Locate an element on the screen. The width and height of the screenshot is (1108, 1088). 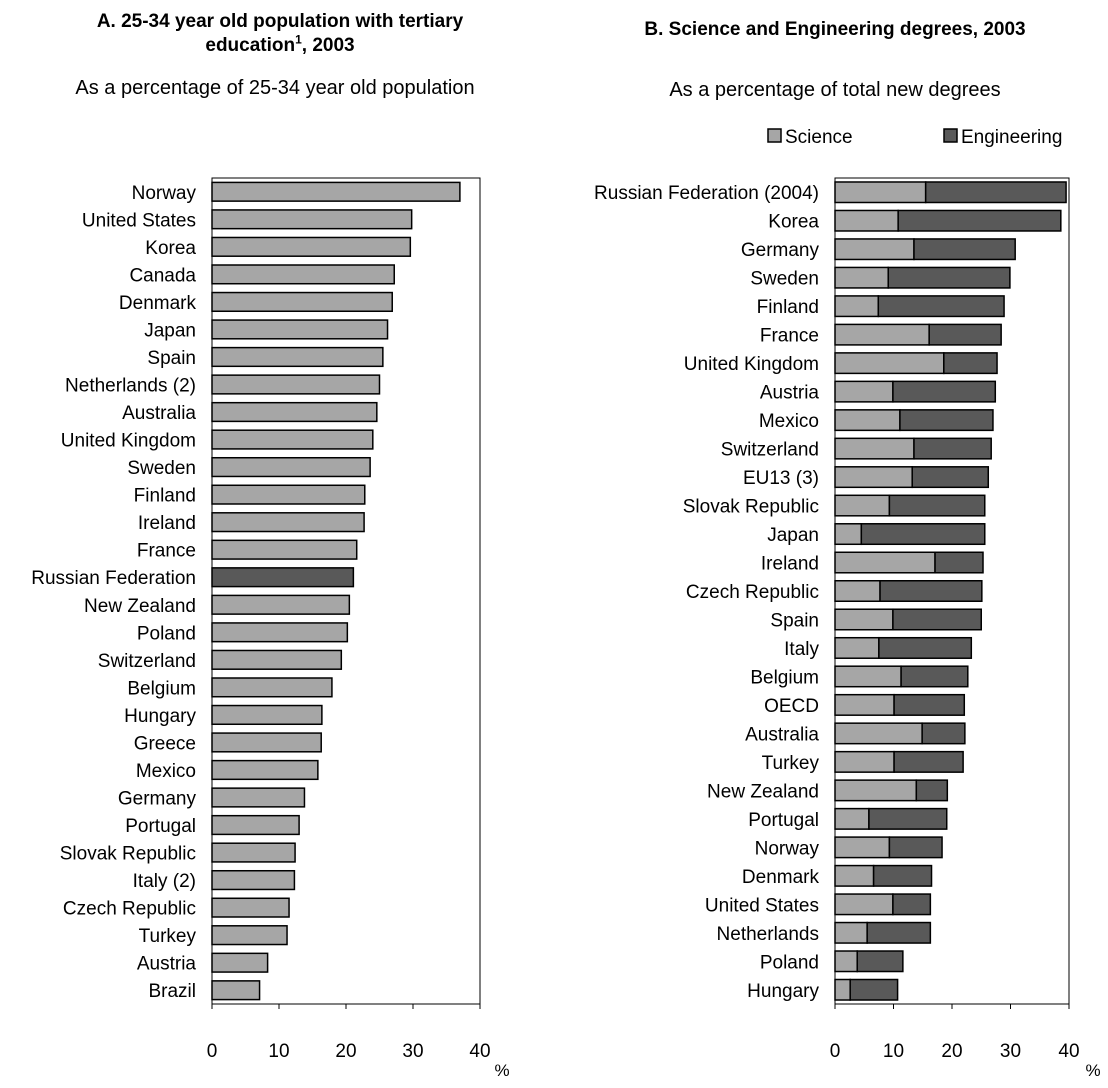
chart-b-x-tick-label: 30 is located at coordinates (1010, 1051).